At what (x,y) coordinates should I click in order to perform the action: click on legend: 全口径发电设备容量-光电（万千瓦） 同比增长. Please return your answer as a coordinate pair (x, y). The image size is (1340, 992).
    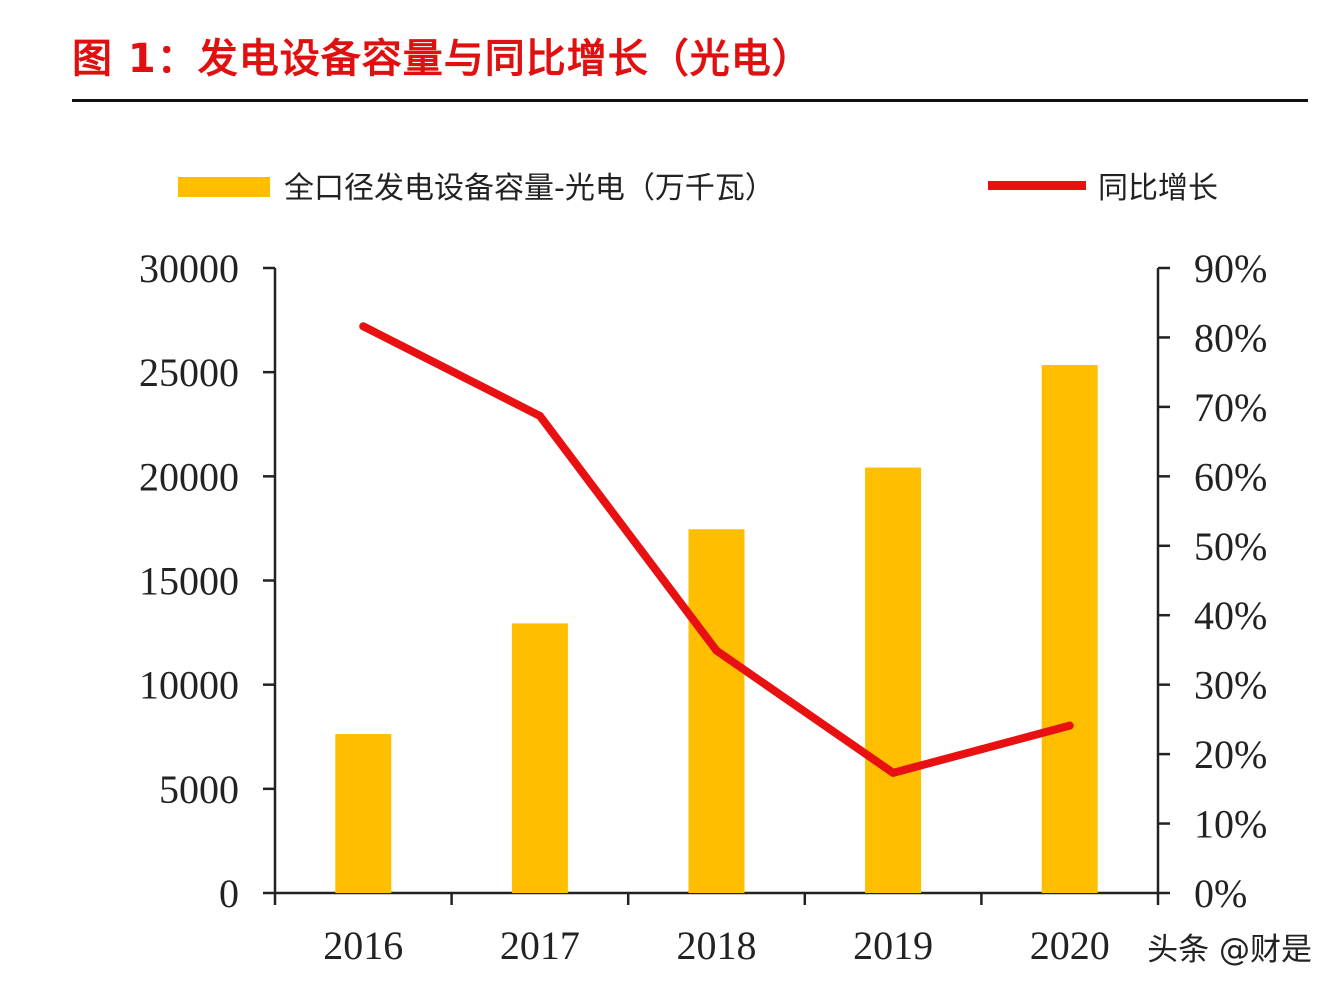
    Looking at the image, I should click on (698, 188).